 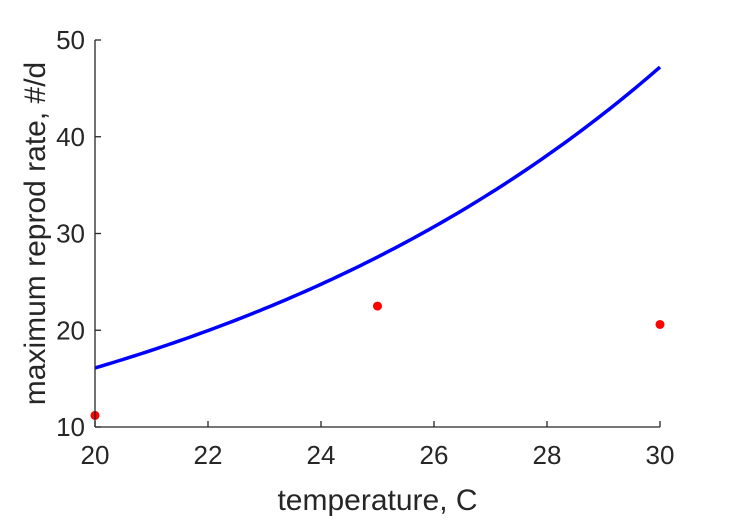 I want to click on x-tick-label: 20, so click(x=95, y=455).